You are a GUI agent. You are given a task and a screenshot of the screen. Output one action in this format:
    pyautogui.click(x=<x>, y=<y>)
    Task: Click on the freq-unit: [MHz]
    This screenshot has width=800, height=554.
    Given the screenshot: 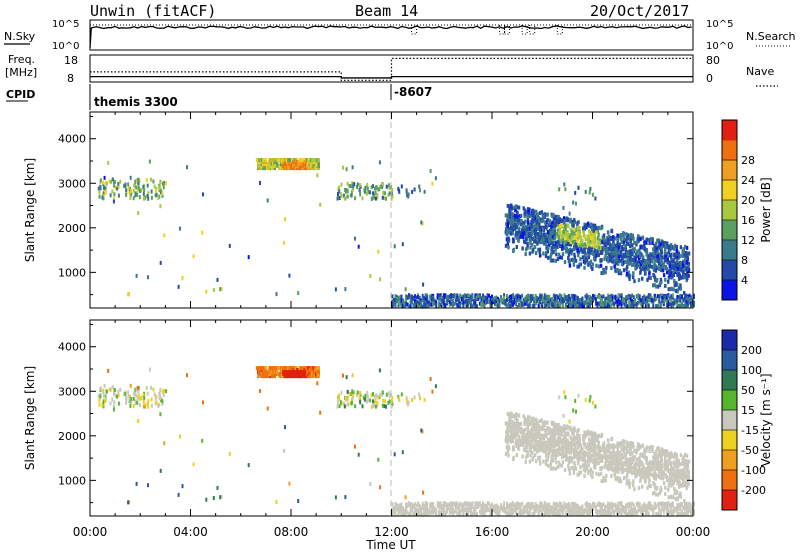 What is the action you would take?
    pyautogui.click(x=21, y=72)
    